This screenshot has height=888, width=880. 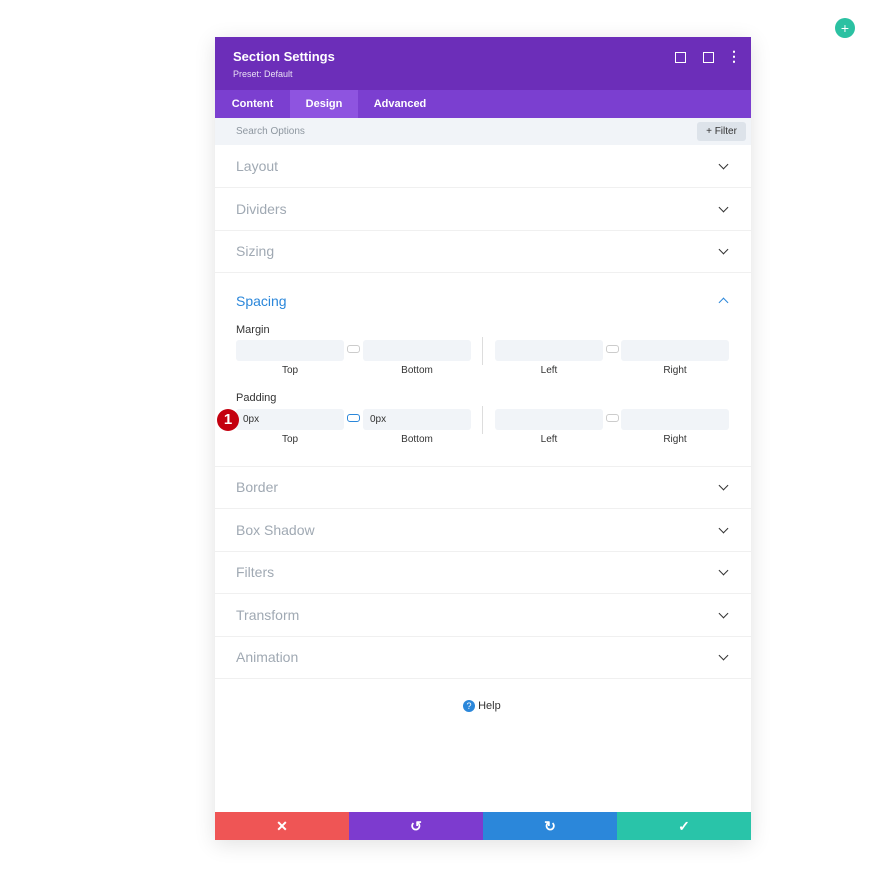 I want to click on title: Section Settings, so click(x=284, y=56).